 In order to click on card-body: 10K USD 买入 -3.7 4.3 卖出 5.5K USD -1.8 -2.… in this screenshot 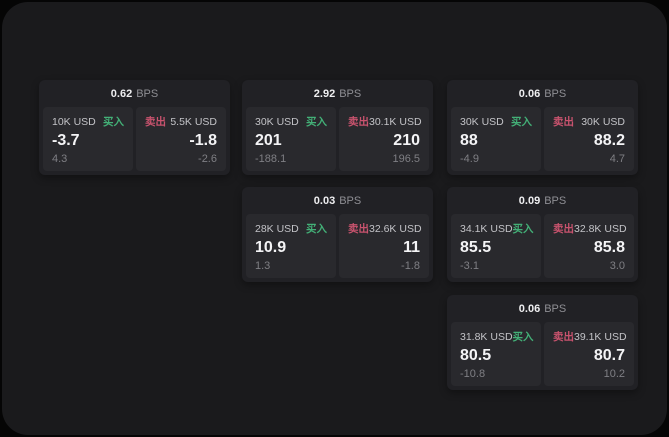, I will do `click(134, 139)`.